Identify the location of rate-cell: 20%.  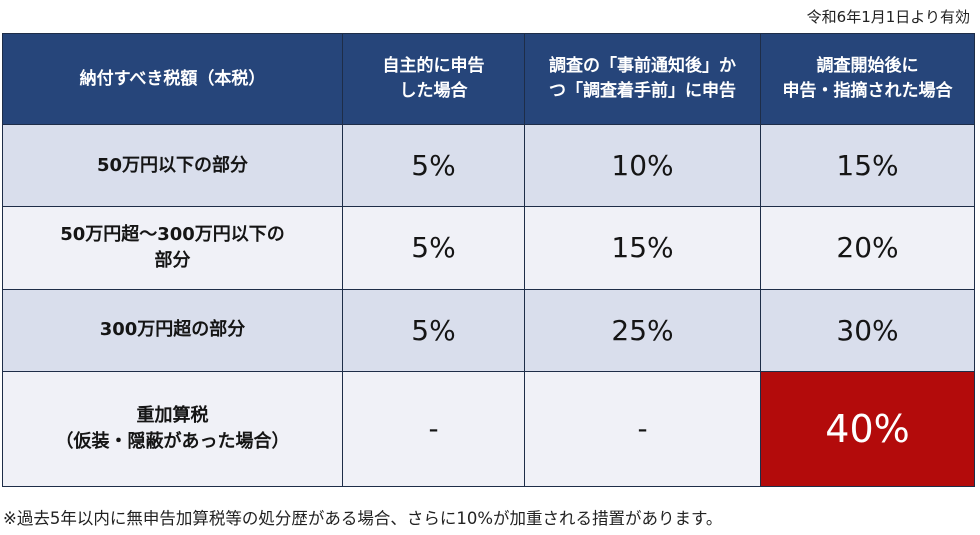
(867, 248).